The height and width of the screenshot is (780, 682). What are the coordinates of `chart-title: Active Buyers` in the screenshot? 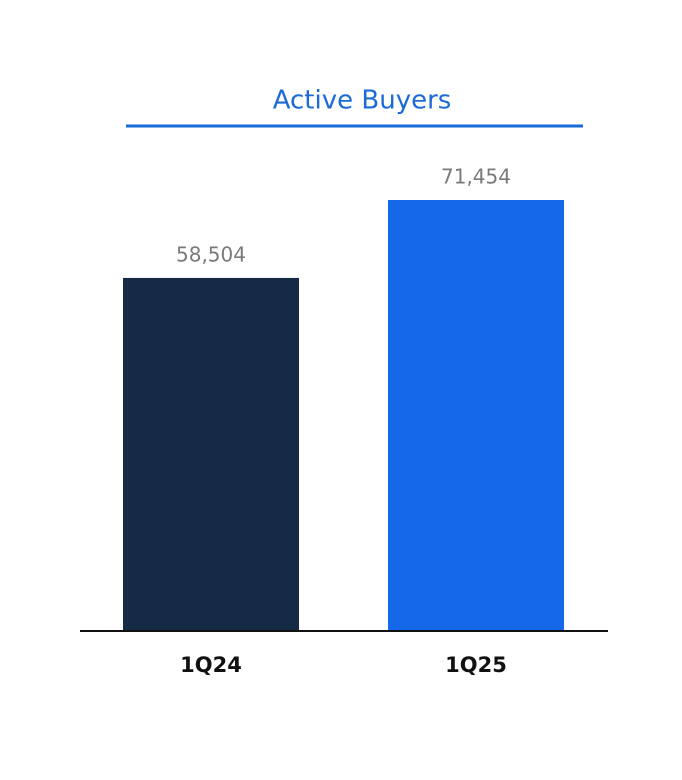 It's located at (362, 101).